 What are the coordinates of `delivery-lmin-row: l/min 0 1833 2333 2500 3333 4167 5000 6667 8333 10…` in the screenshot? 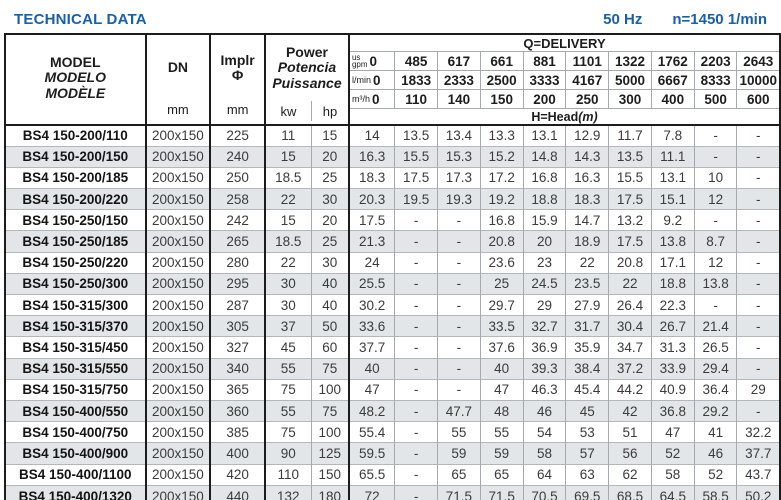 It's located at (392, 80).